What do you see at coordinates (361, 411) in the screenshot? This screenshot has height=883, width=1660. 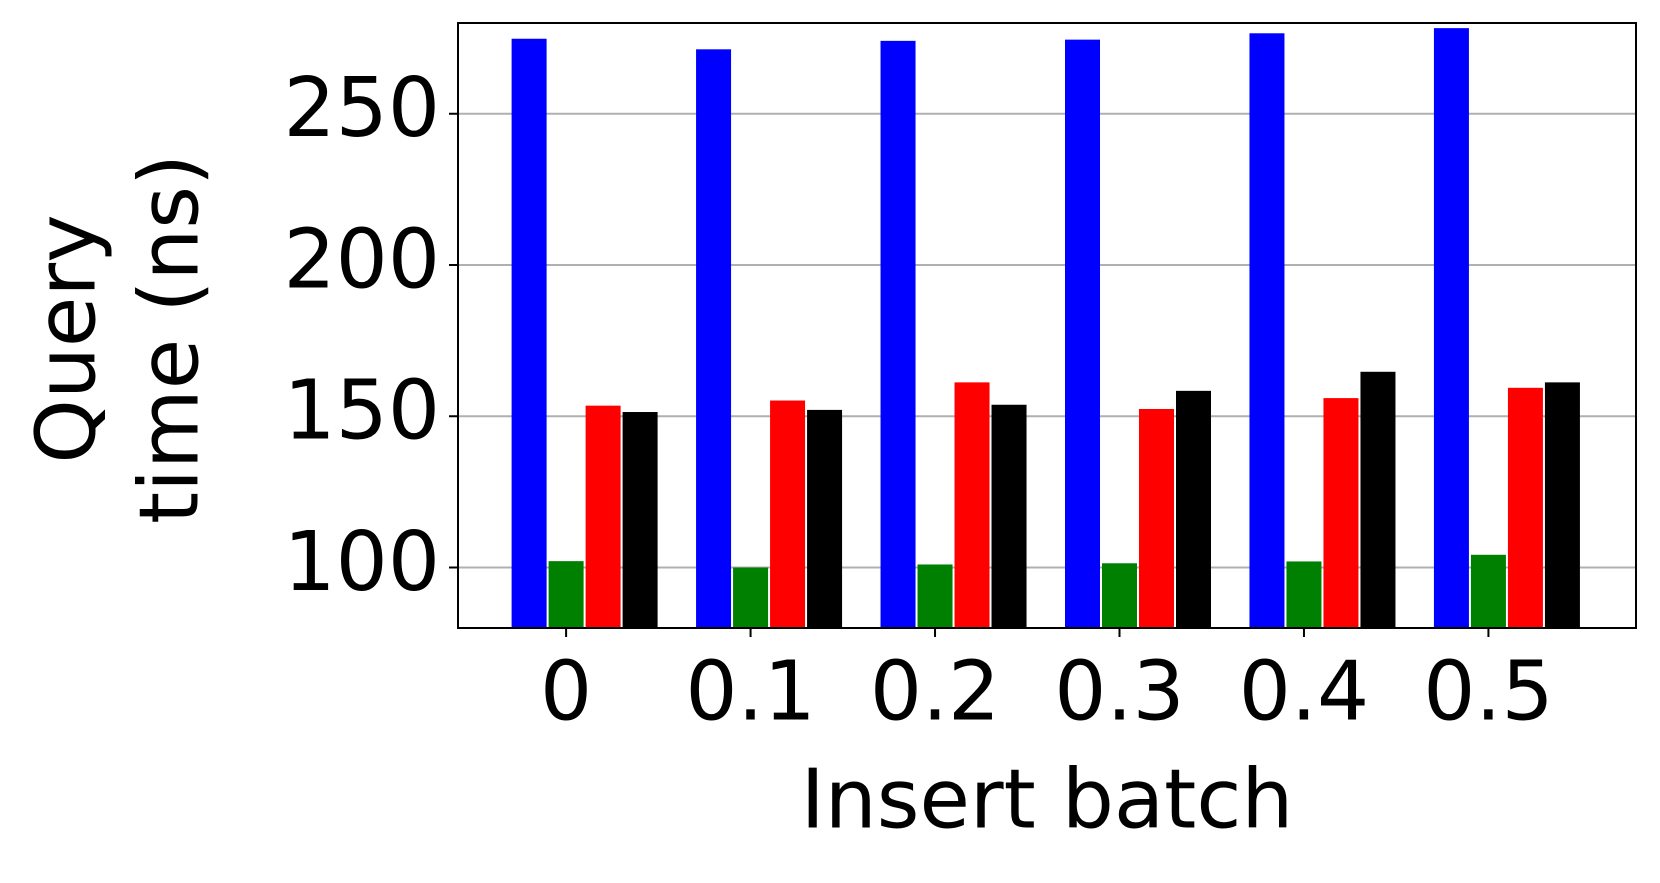 I see `y-tick-label: 150` at bounding box center [361, 411].